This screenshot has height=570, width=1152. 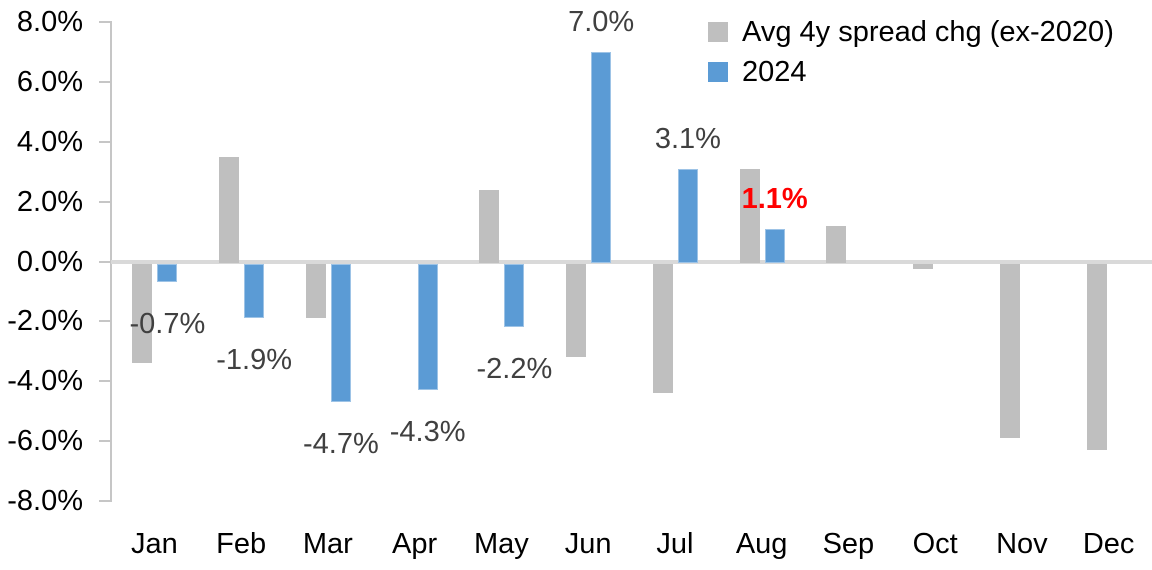 I want to click on x-axis-label-jul: Jul, so click(x=675, y=544).